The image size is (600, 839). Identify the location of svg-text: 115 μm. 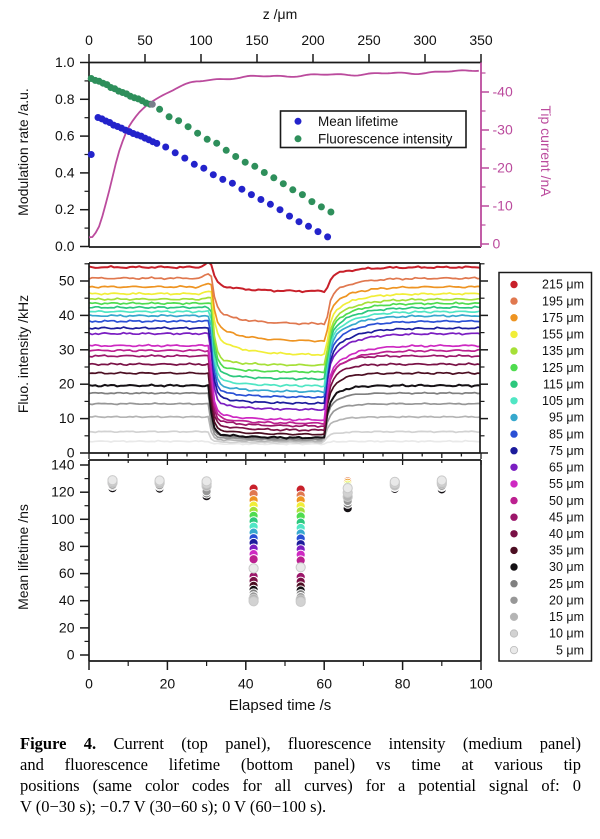
(563, 384).